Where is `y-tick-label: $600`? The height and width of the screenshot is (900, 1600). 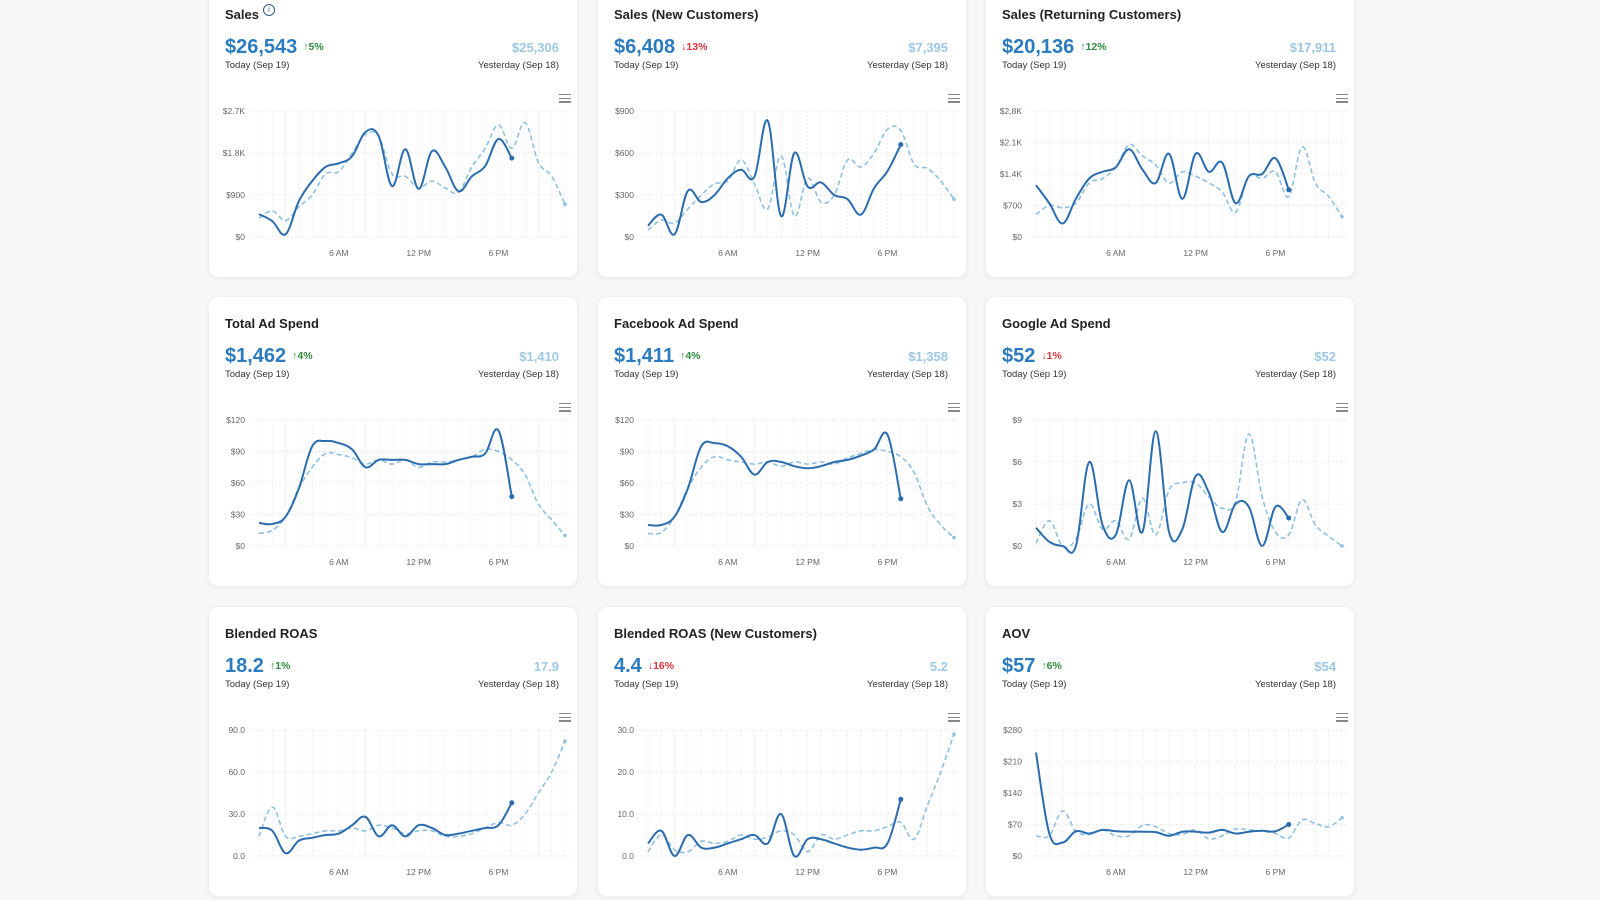 y-tick-label: $600 is located at coordinates (624, 153).